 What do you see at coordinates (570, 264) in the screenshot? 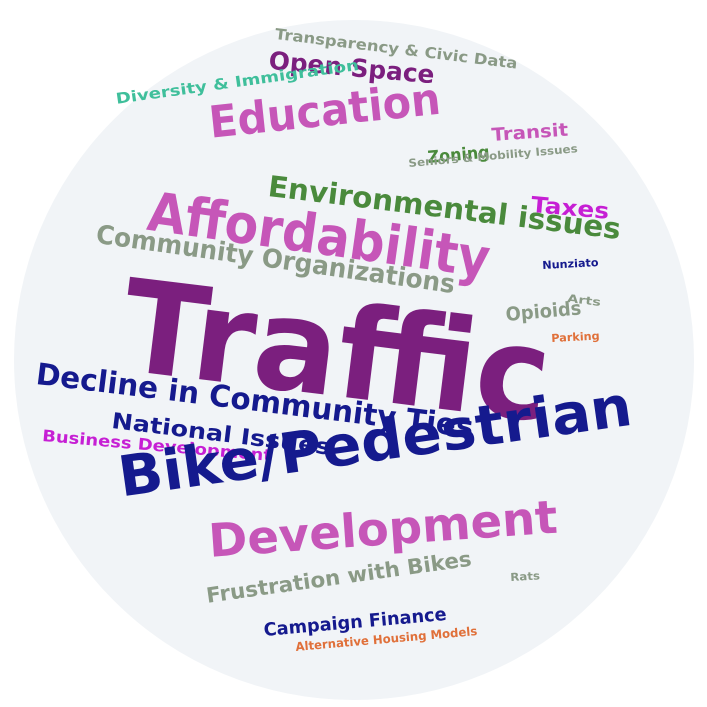
I see `word-nunziato: Nunziato` at bounding box center [570, 264].